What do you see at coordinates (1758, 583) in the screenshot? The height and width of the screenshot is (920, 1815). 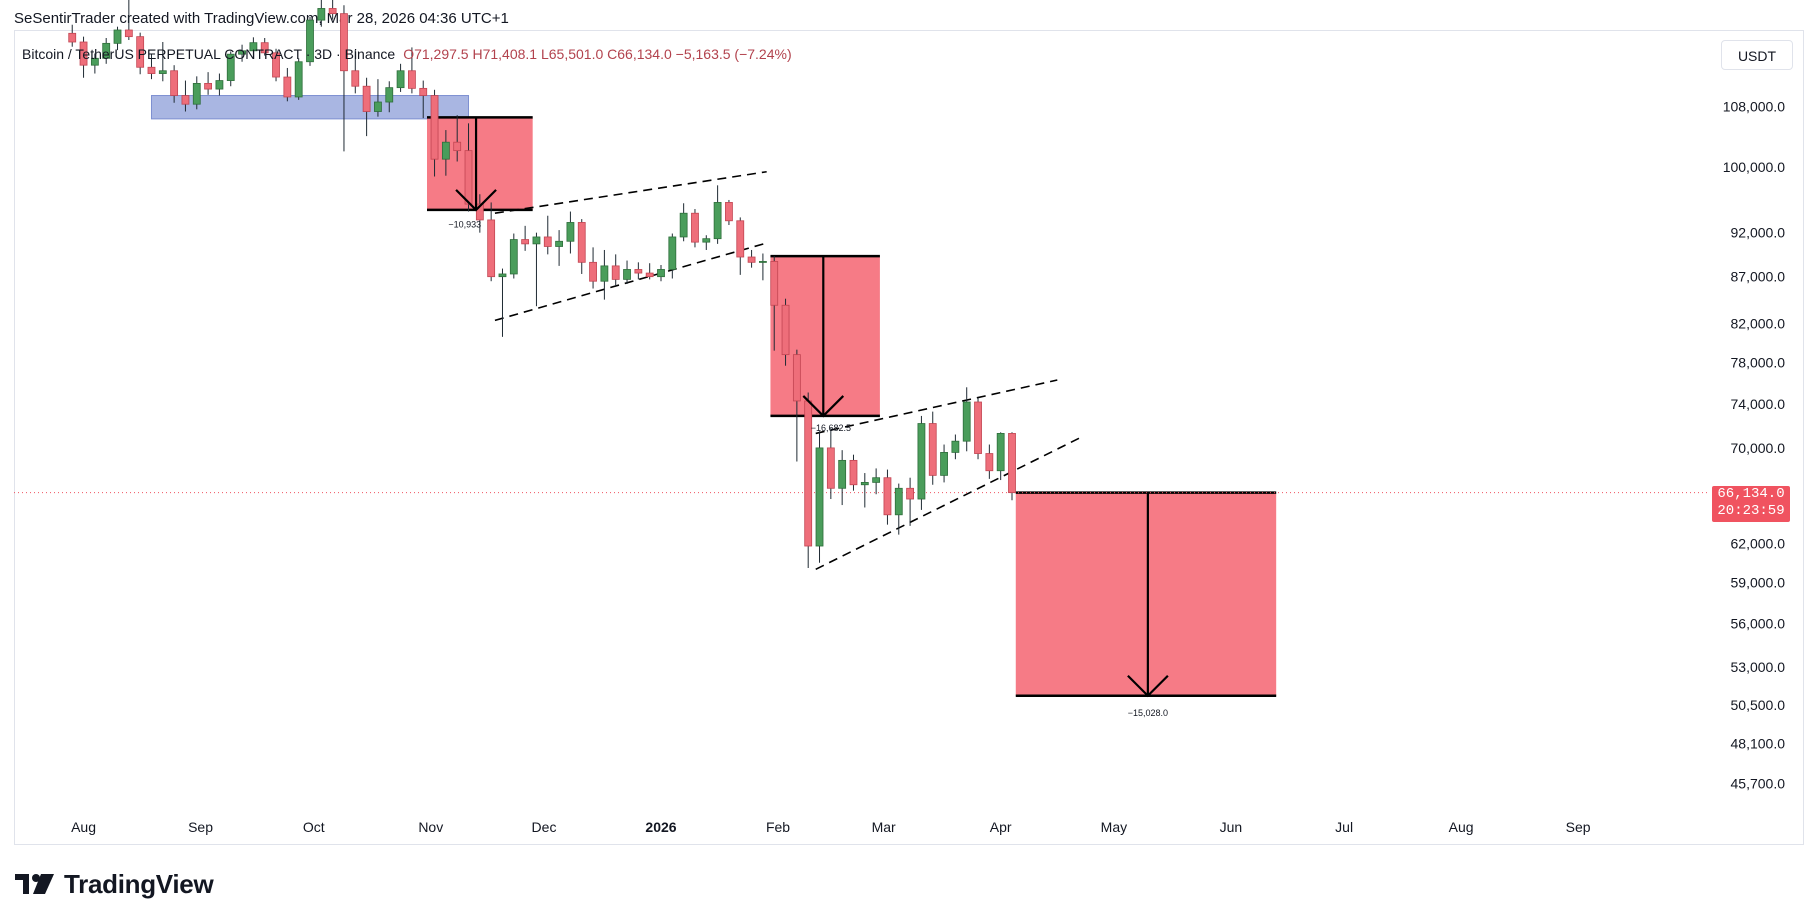 I see `price-tick-label: 59,000.0` at bounding box center [1758, 583].